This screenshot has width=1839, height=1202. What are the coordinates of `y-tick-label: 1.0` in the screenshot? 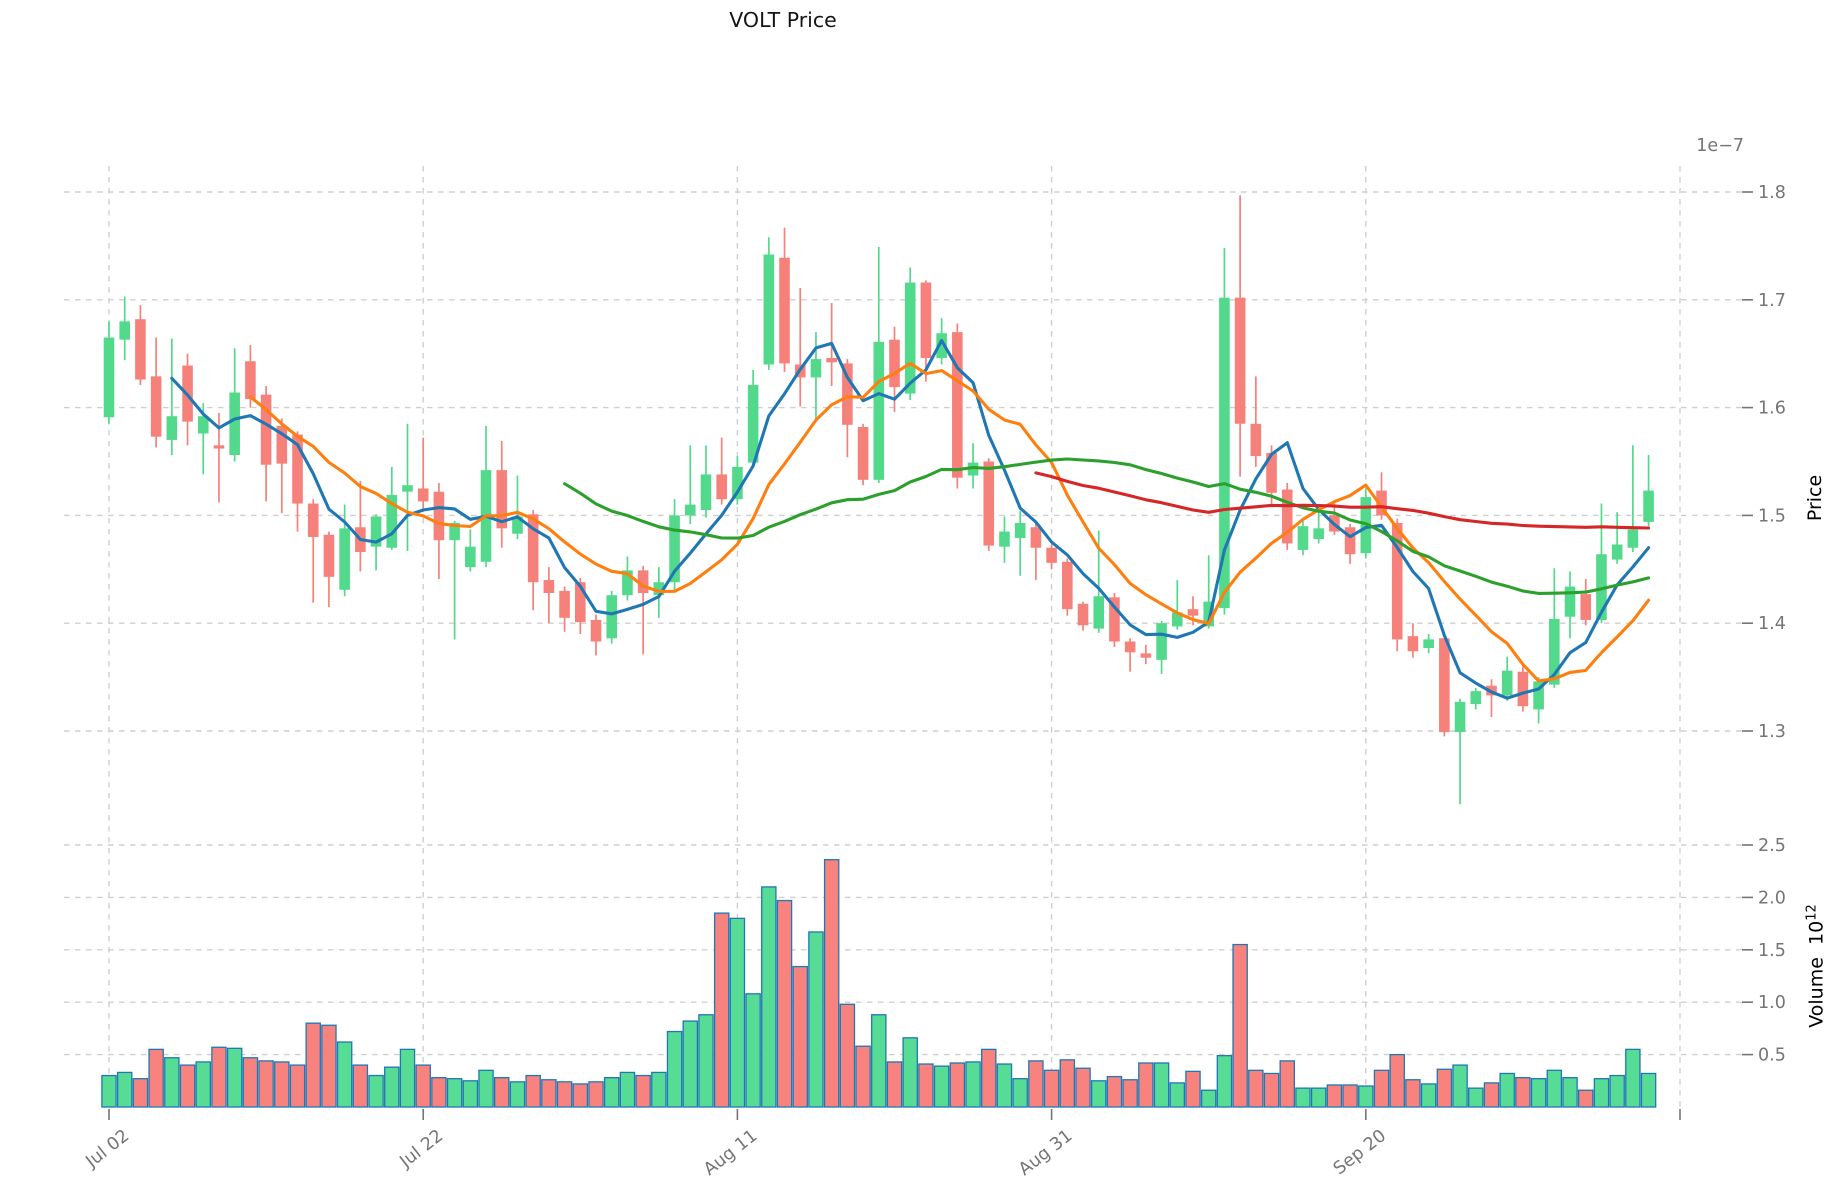 It's located at (1772, 1003).